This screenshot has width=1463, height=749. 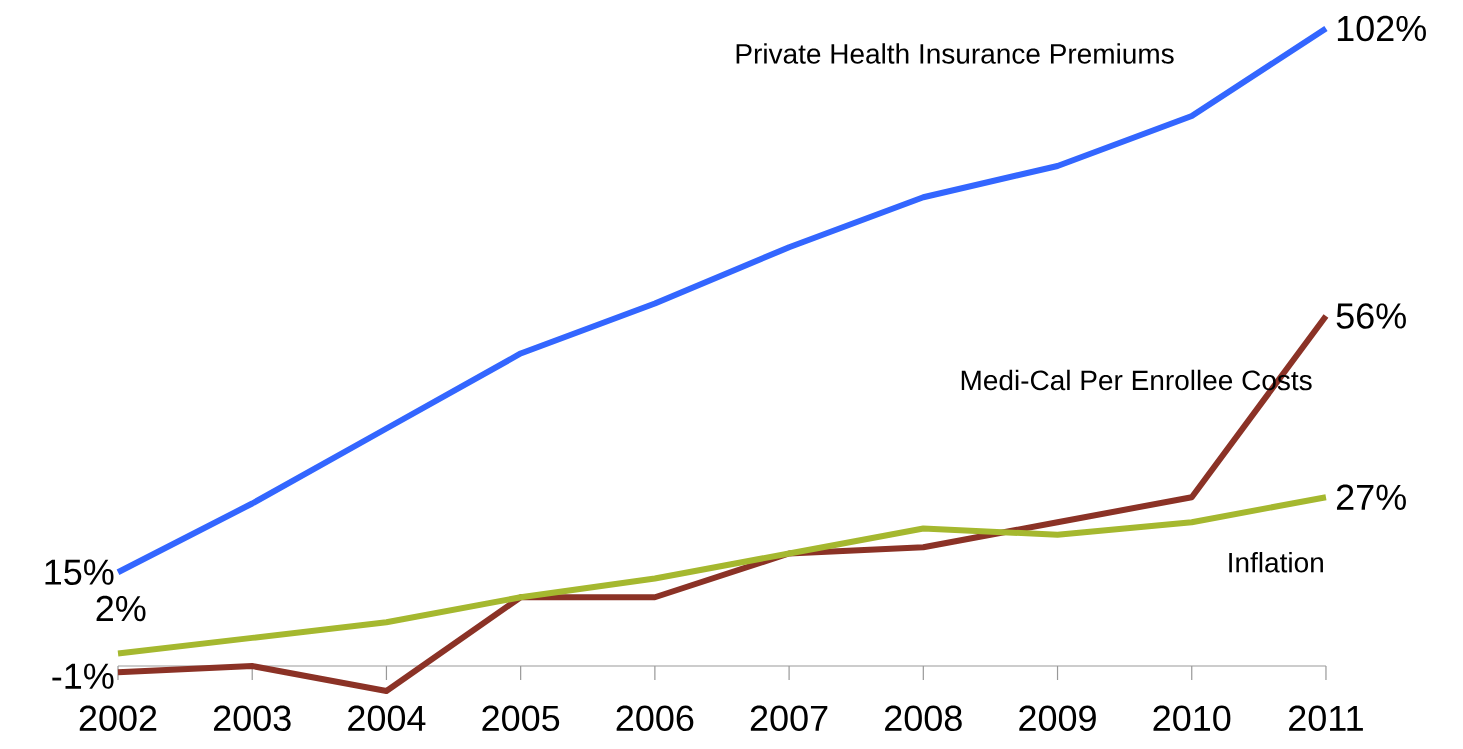 What do you see at coordinates (1371, 316) in the screenshot?
I see `data-label: 56%` at bounding box center [1371, 316].